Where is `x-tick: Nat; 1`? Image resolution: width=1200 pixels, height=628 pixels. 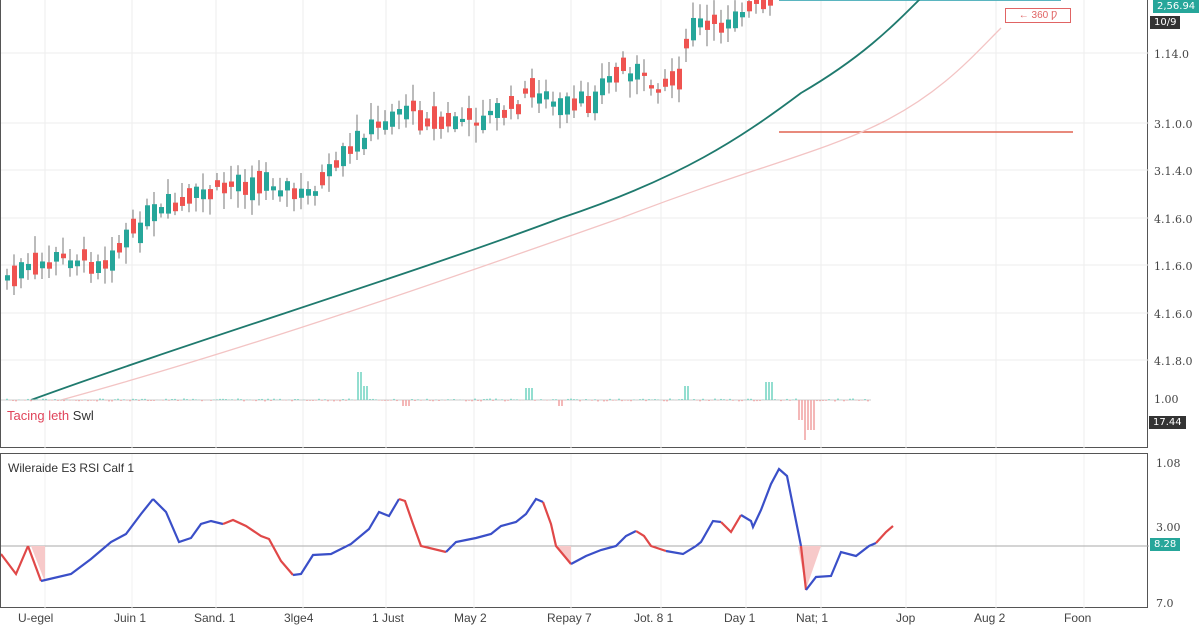
x-tick: Nat; 1 is located at coordinates (812, 618).